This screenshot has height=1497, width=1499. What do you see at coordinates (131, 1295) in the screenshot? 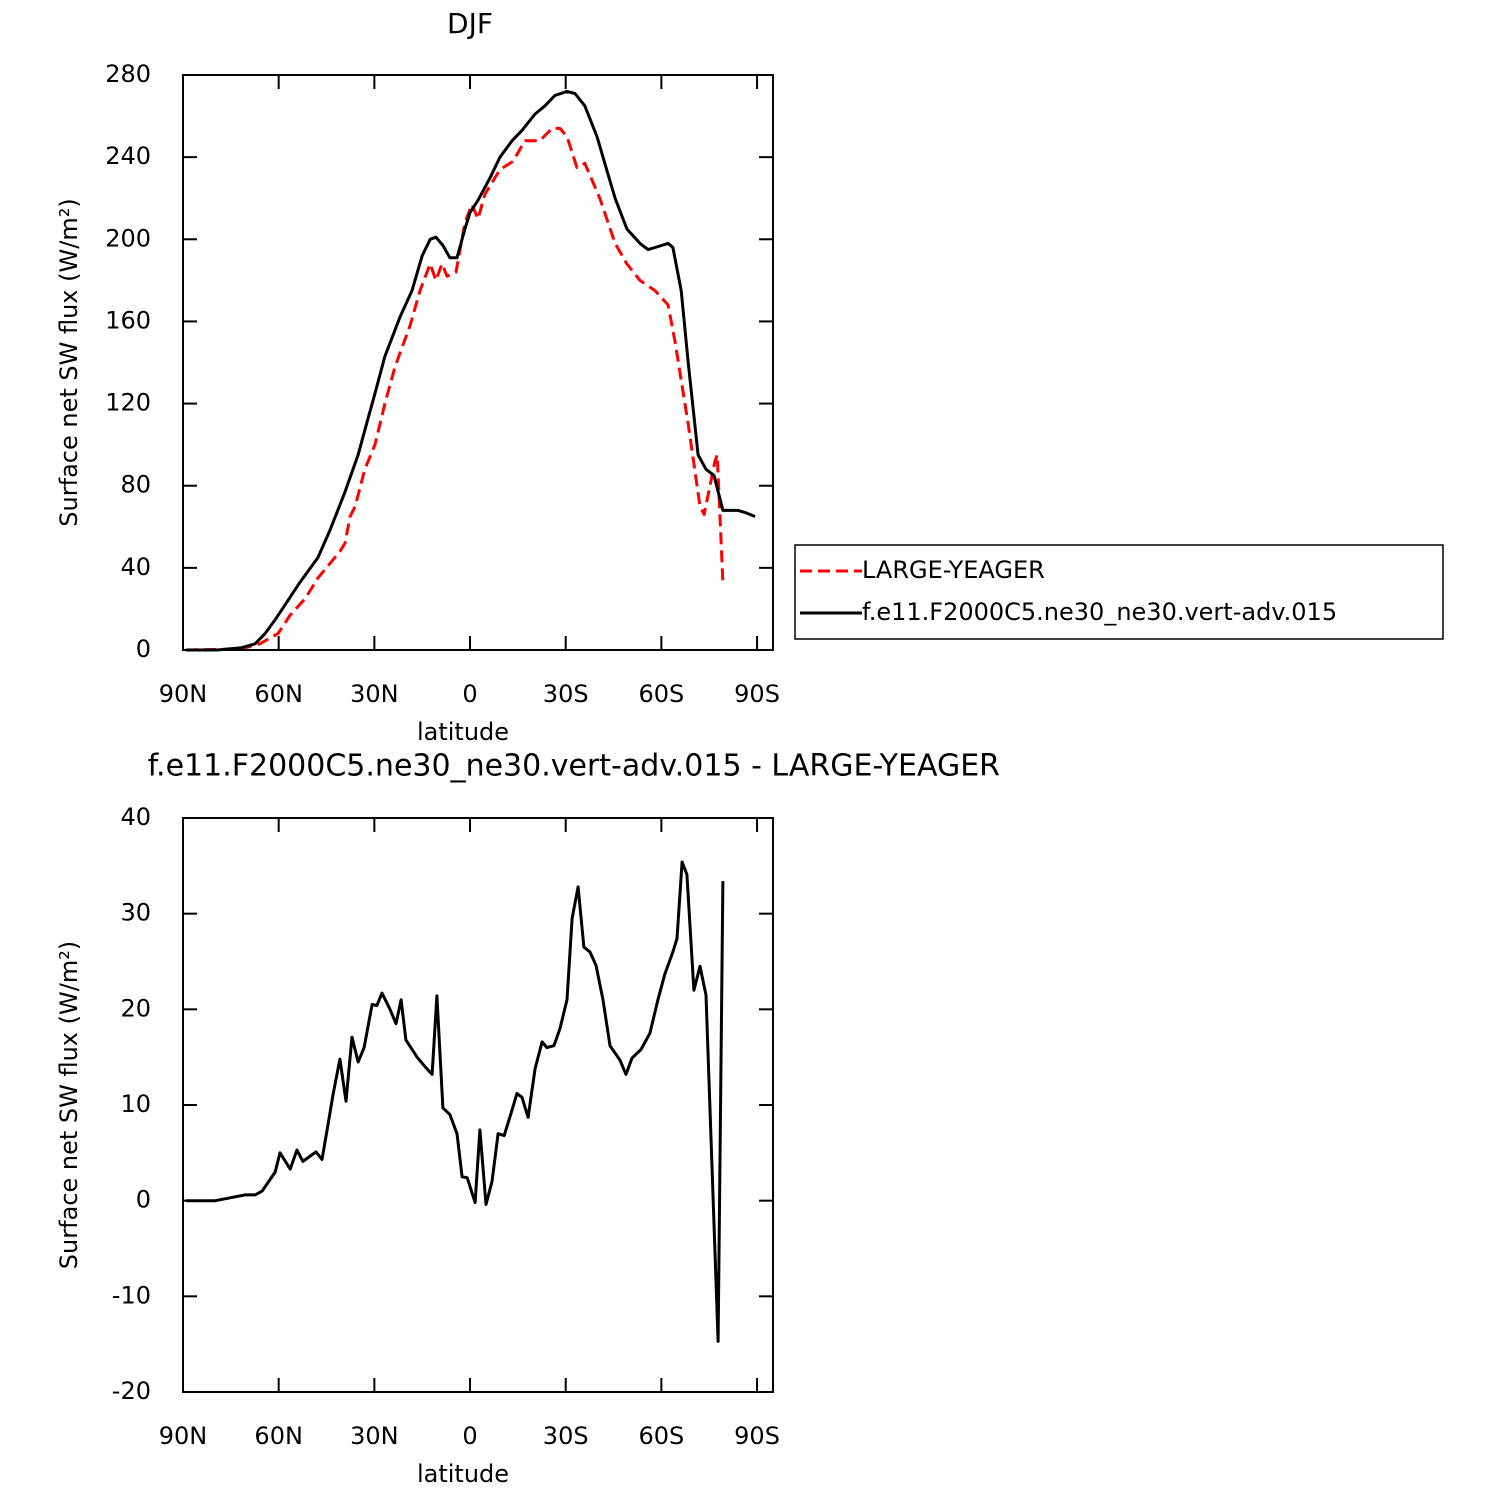
I see `y-tick-label: -10` at bounding box center [131, 1295].